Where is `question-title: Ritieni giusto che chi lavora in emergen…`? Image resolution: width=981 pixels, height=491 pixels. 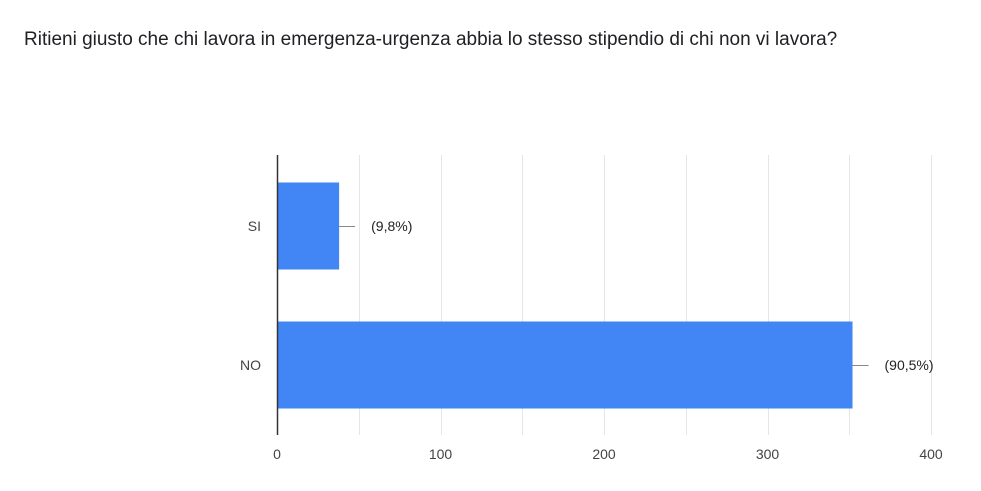
question-title: Ritieni giusto che chi lavora in emergen… is located at coordinates (431, 39).